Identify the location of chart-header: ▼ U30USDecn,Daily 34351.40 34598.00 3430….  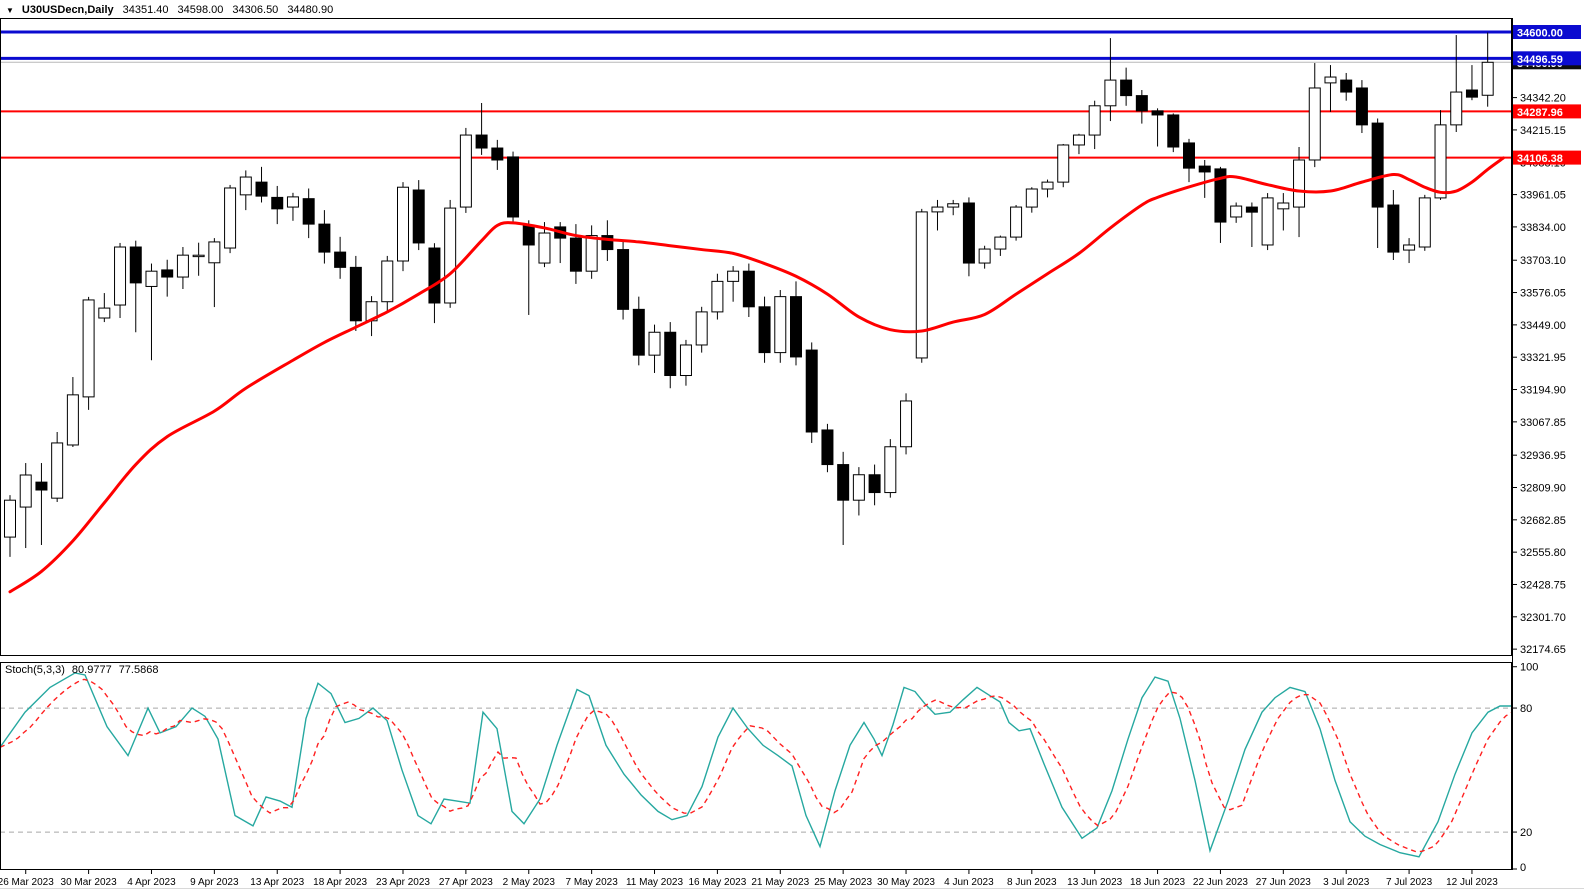
(169, 10).